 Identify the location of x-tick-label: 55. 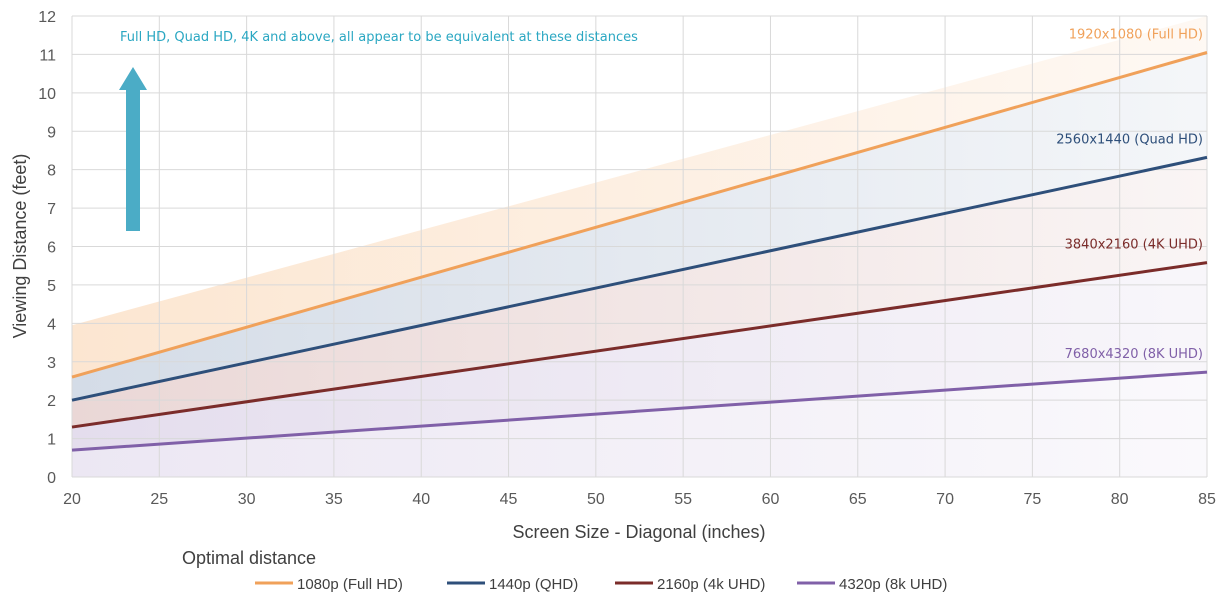
(683, 499).